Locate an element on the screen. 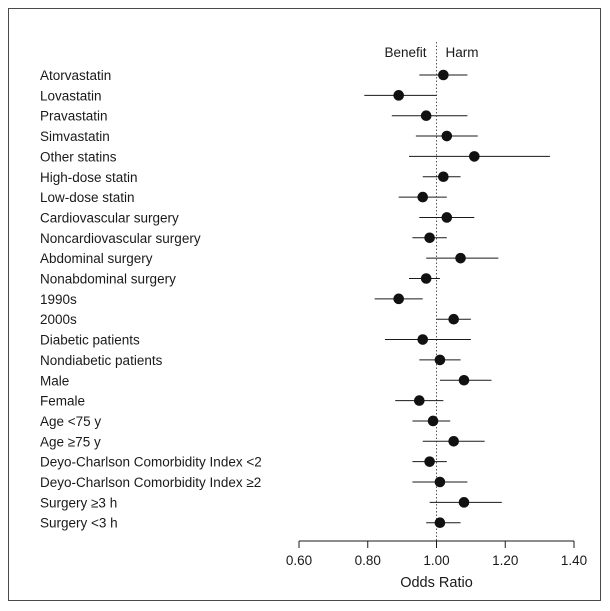 This screenshot has width=610, height=611. row-label: Female is located at coordinates (62, 401).